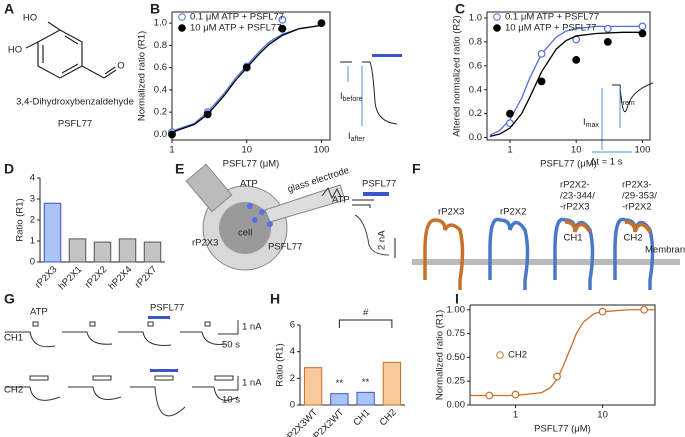  I want to click on g-scale: 50 s, so click(231, 345).